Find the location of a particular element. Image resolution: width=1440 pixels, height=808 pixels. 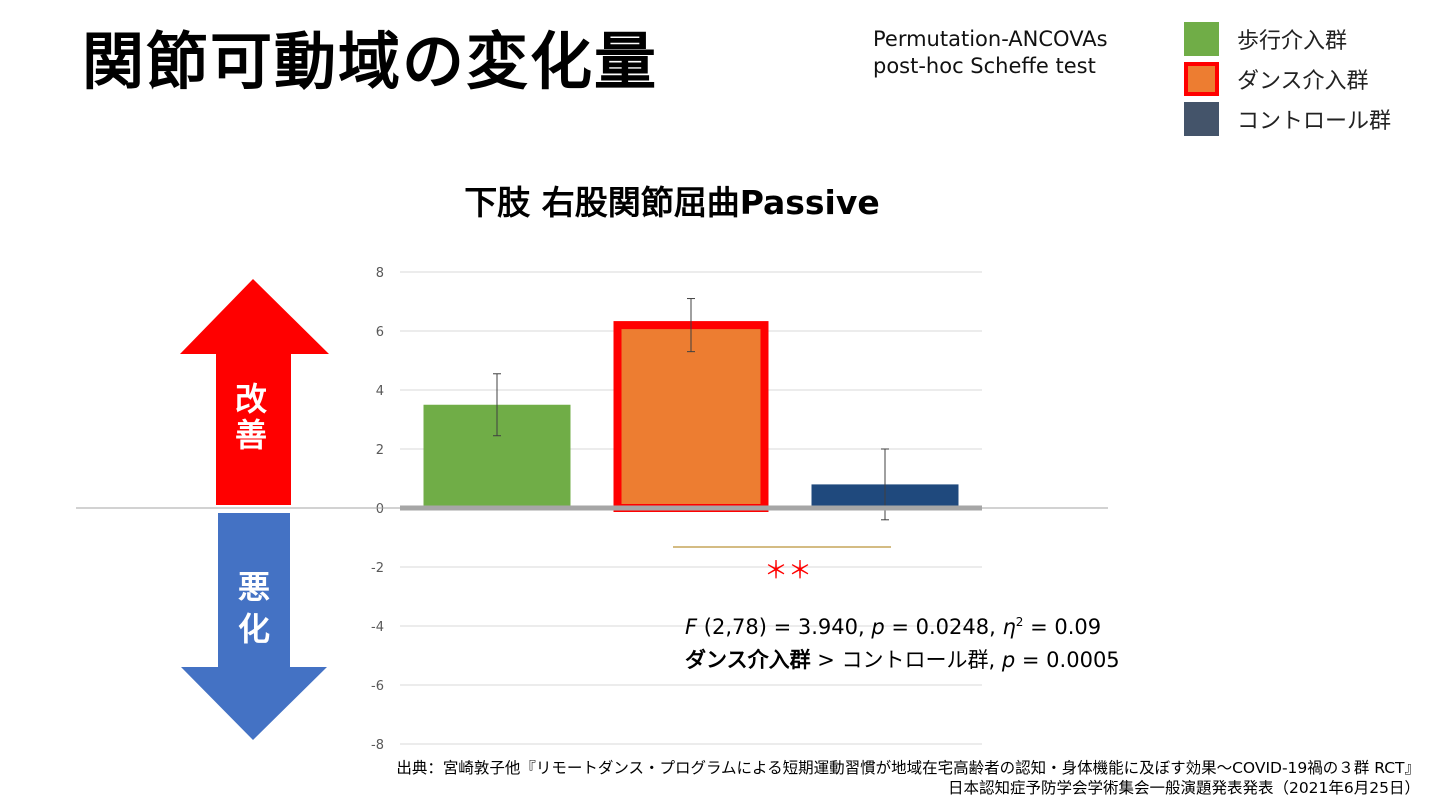

improve-arrow-icon is located at coordinates (254, 392).